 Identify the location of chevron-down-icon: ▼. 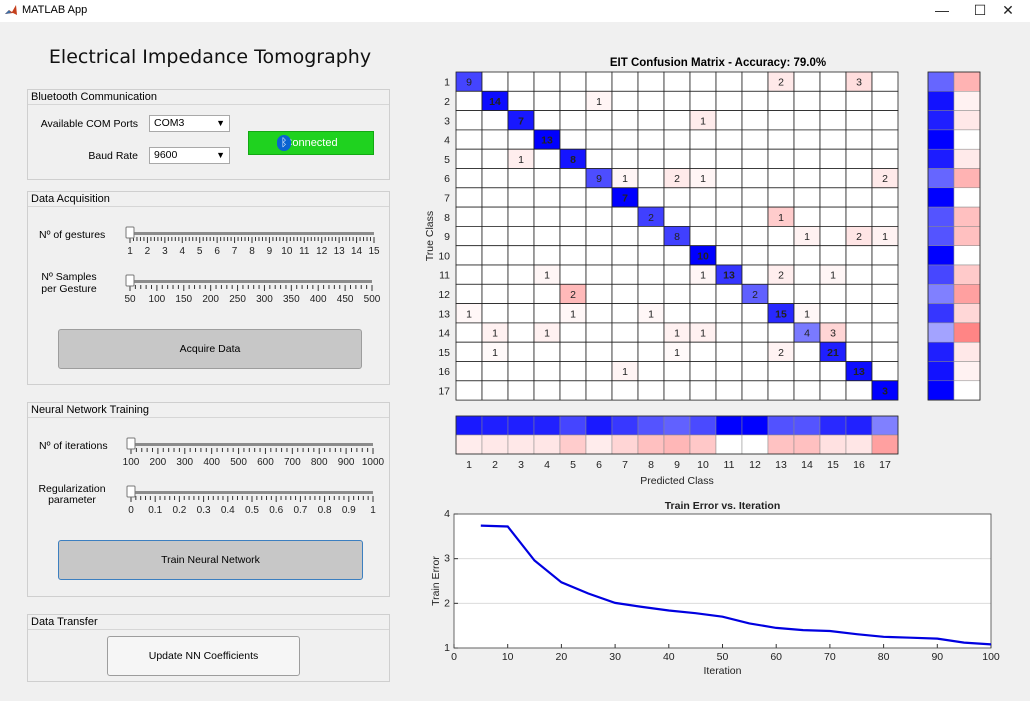
(220, 155).